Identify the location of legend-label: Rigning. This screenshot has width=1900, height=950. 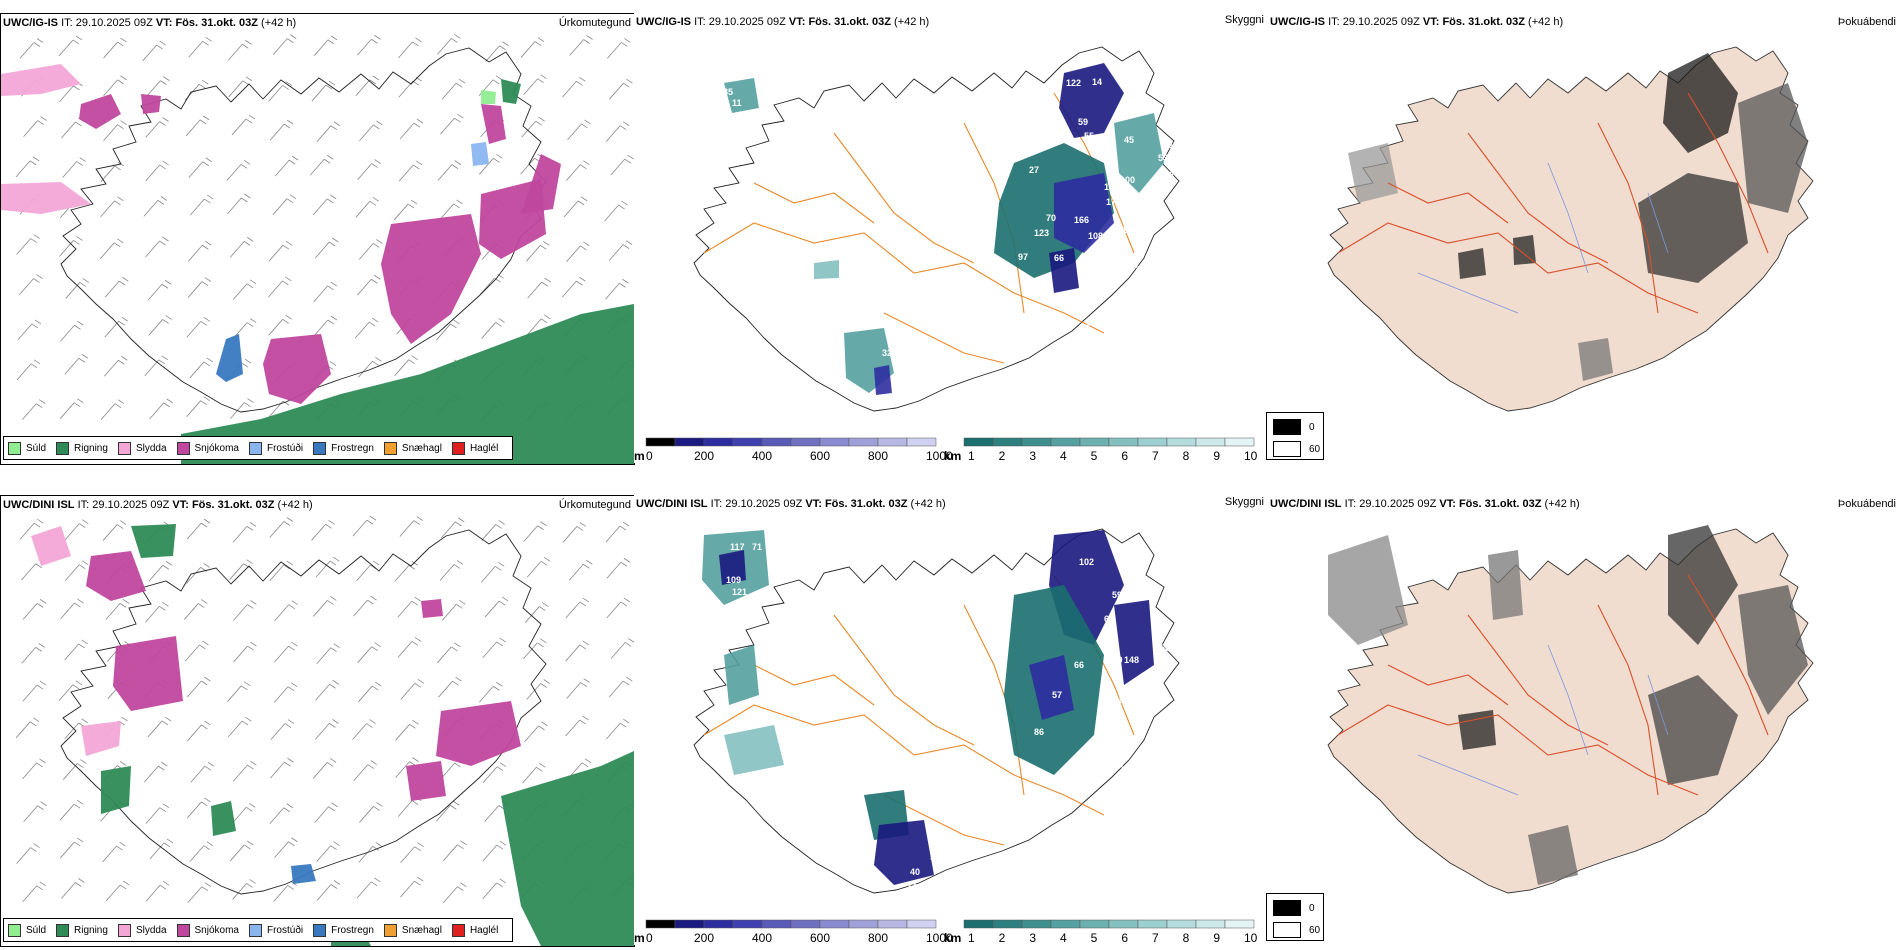
(91, 930).